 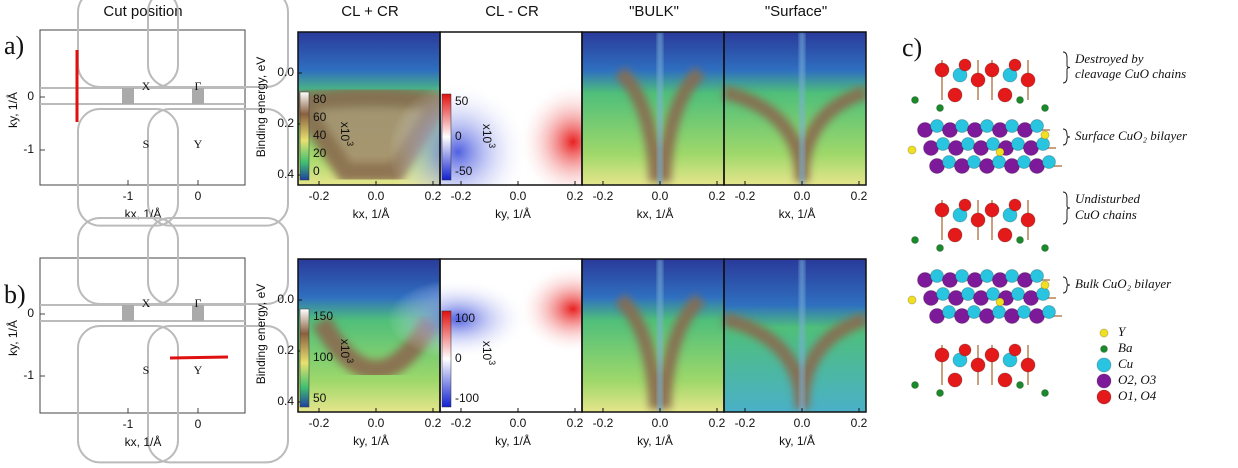 What do you see at coordinates (488, 353) in the screenshot?
I see `colorbar-unit: x103` at bounding box center [488, 353].